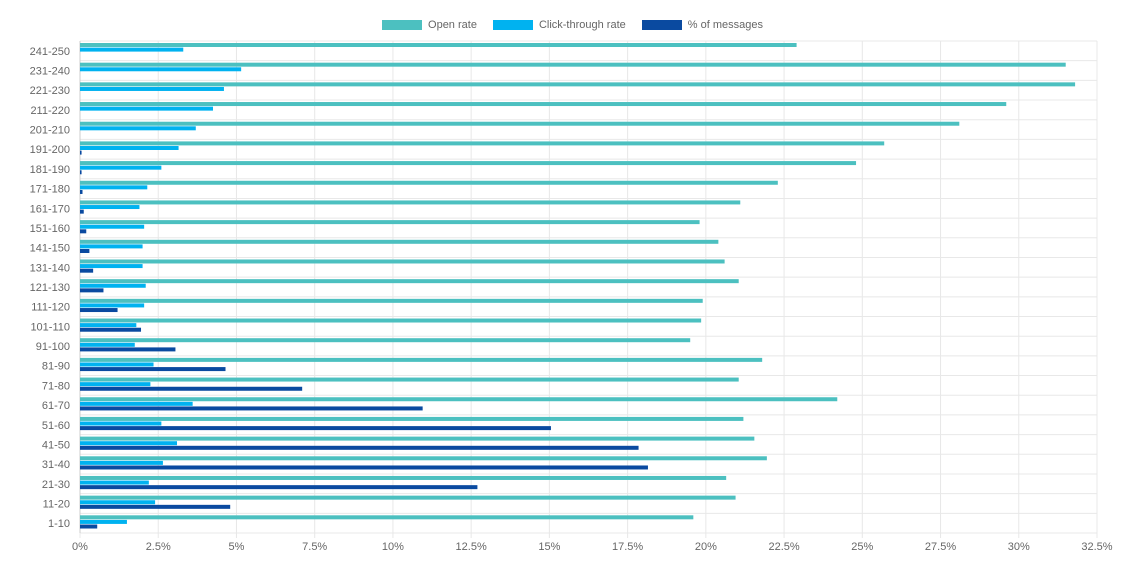  I want to click on y-tick-label: 131-140, so click(50, 268).